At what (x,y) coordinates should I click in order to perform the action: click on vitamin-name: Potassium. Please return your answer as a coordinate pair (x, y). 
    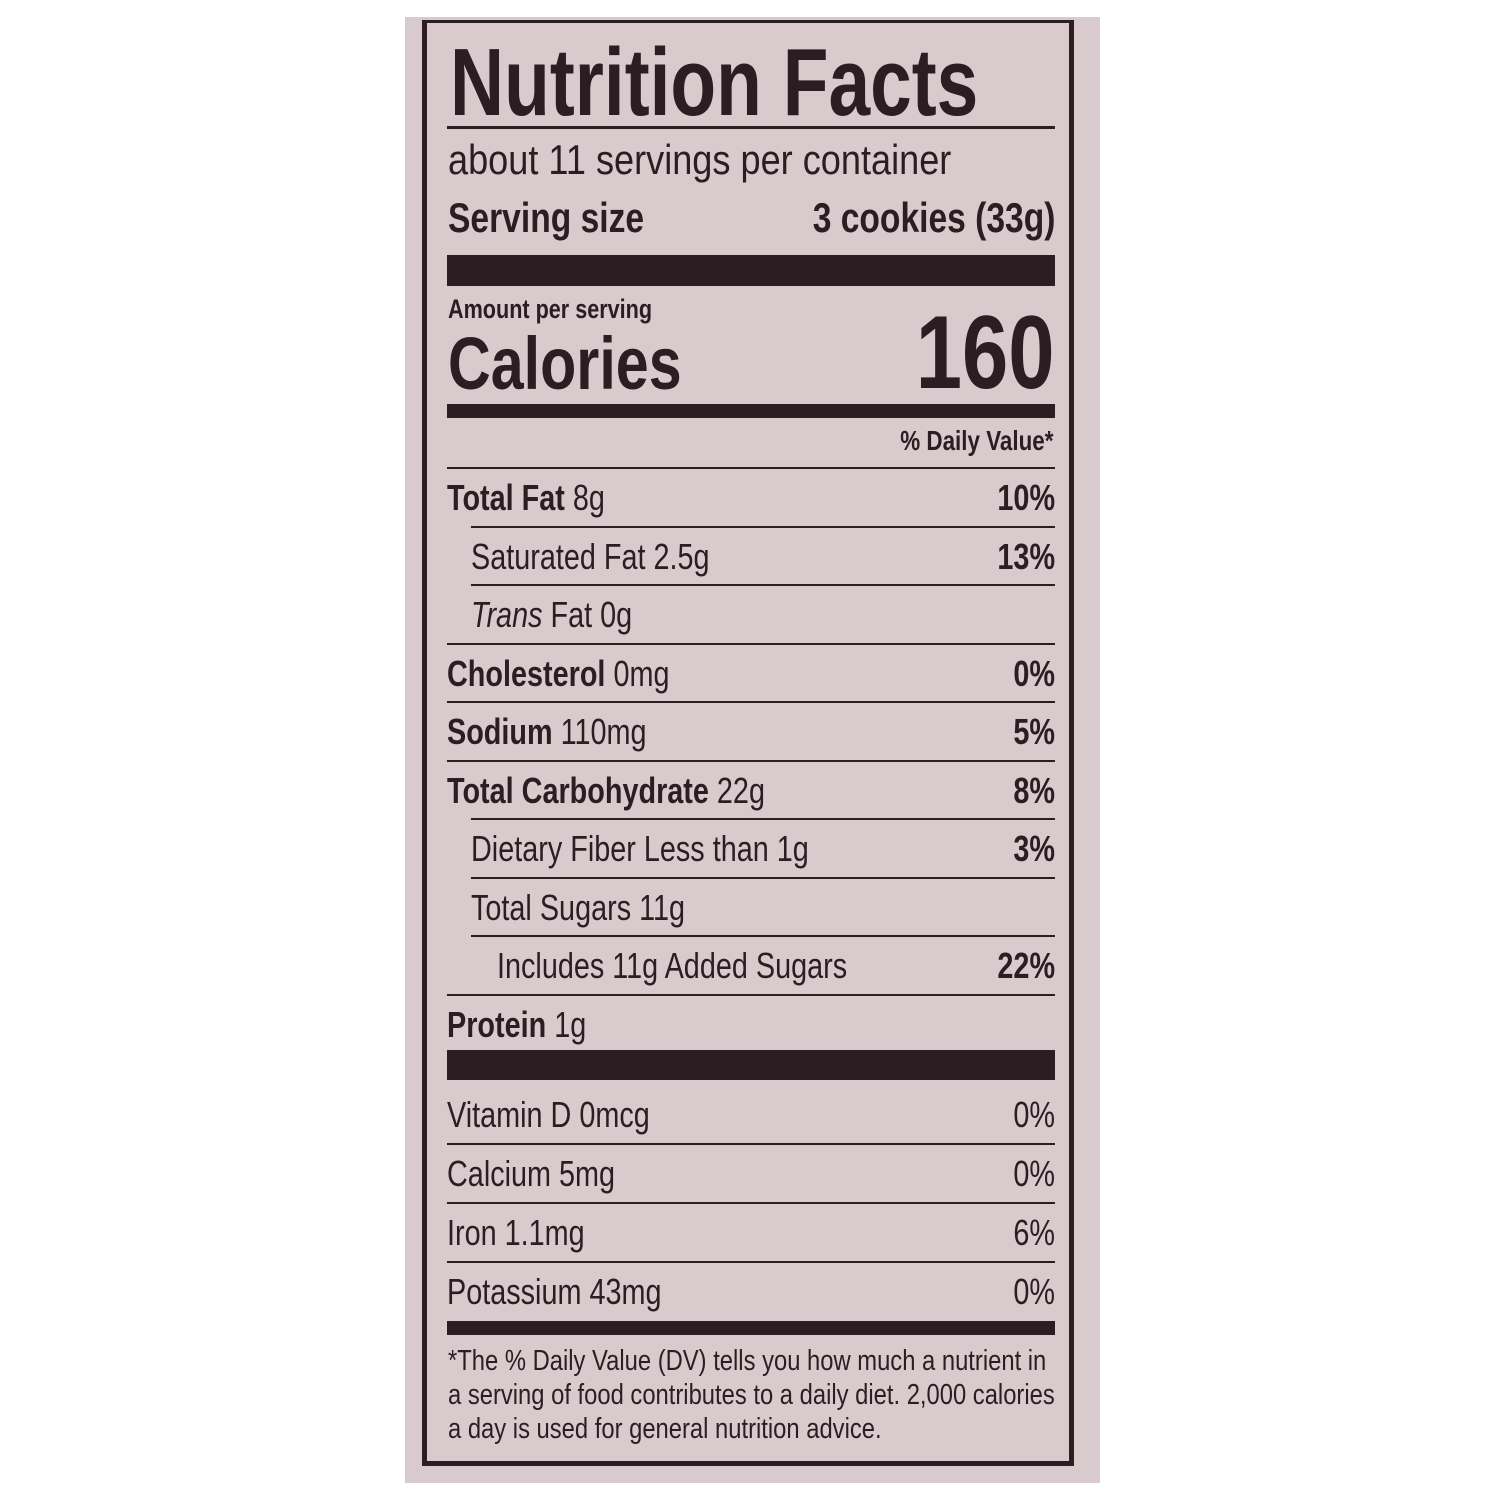
    Looking at the image, I should click on (514, 1291).